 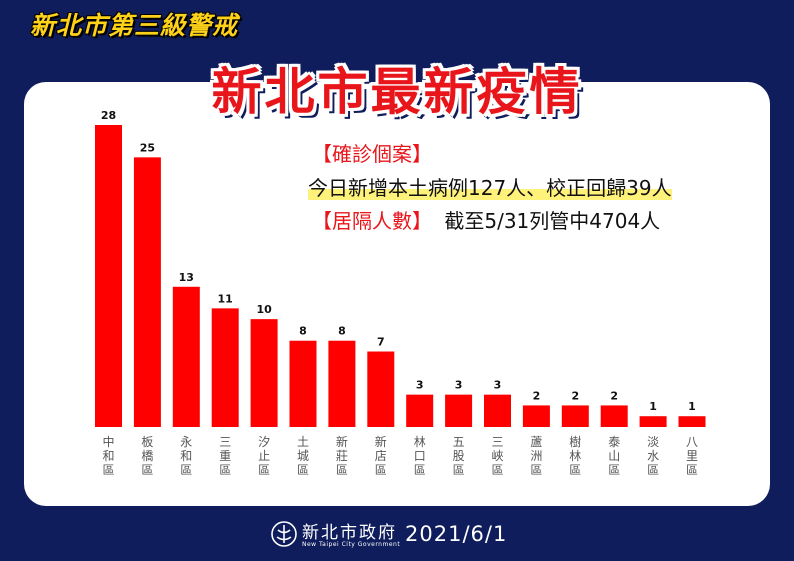 What do you see at coordinates (575, 395) in the screenshot?
I see `data-label-樹林區: 2` at bounding box center [575, 395].